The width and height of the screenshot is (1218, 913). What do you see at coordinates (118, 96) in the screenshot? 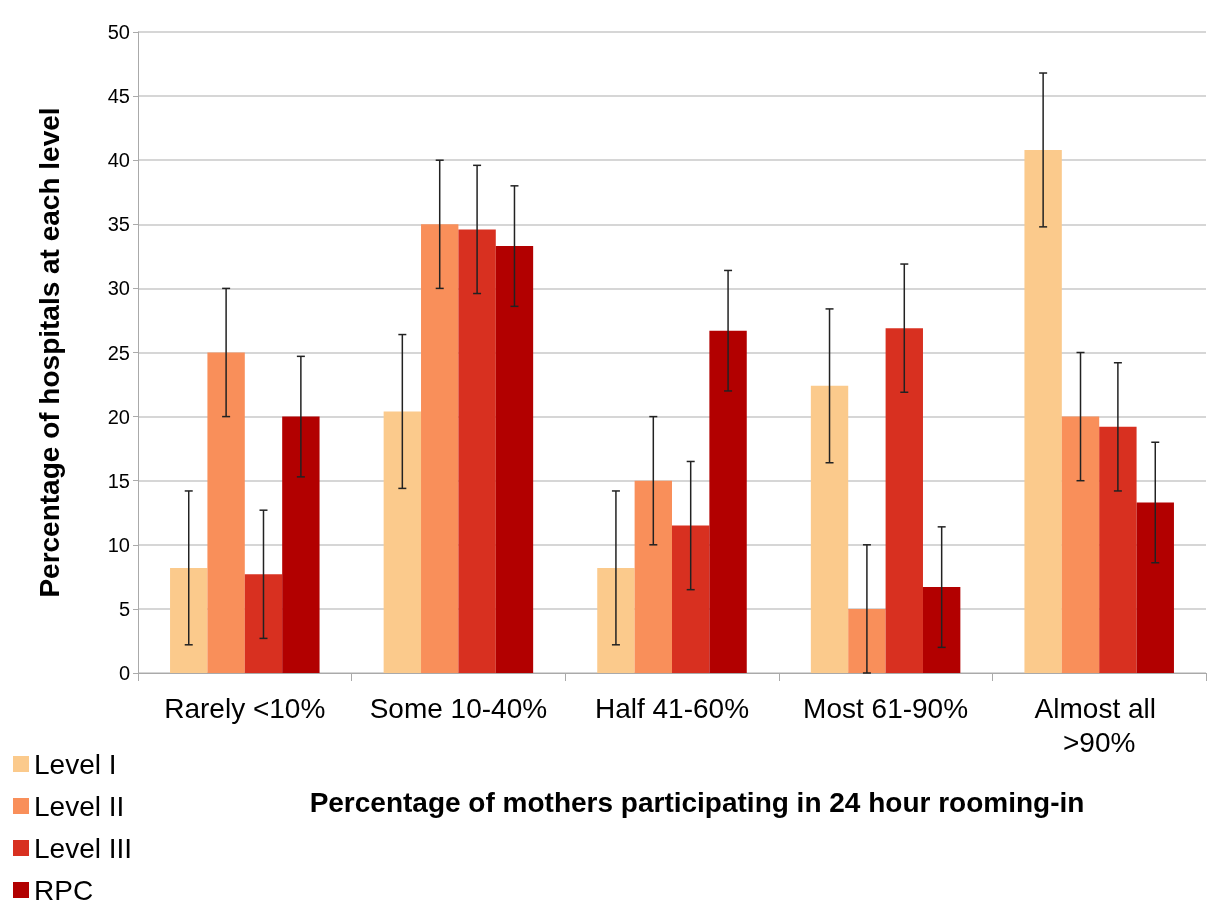
I see `y-tick-label: 45` at bounding box center [118, 96].